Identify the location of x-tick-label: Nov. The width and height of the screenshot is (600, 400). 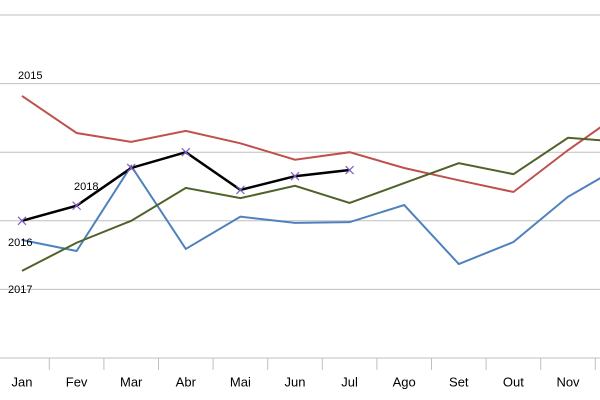
(568, 381).